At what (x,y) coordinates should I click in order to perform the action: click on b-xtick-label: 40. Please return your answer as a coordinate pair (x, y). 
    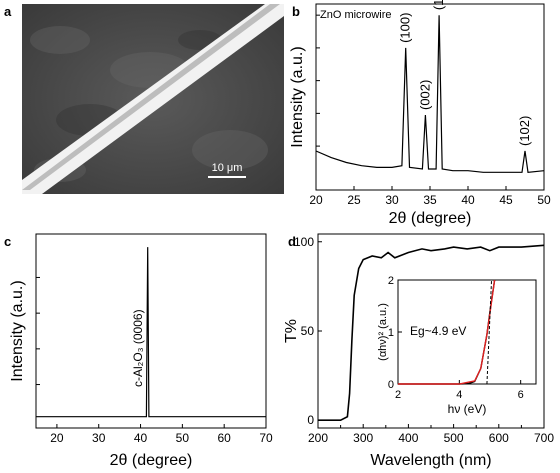
    Looking at the image, I should click on (468, 200).